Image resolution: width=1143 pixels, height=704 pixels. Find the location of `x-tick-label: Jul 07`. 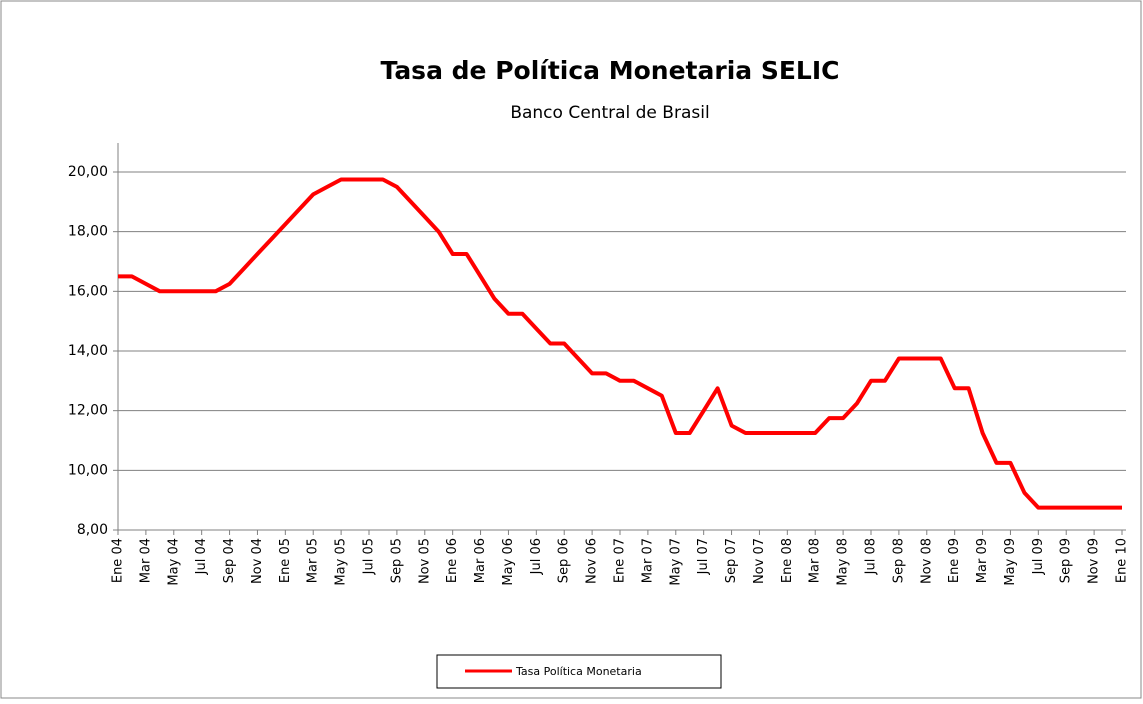

x-tick-label: Jul 07 is located at coordinates (703, 556).